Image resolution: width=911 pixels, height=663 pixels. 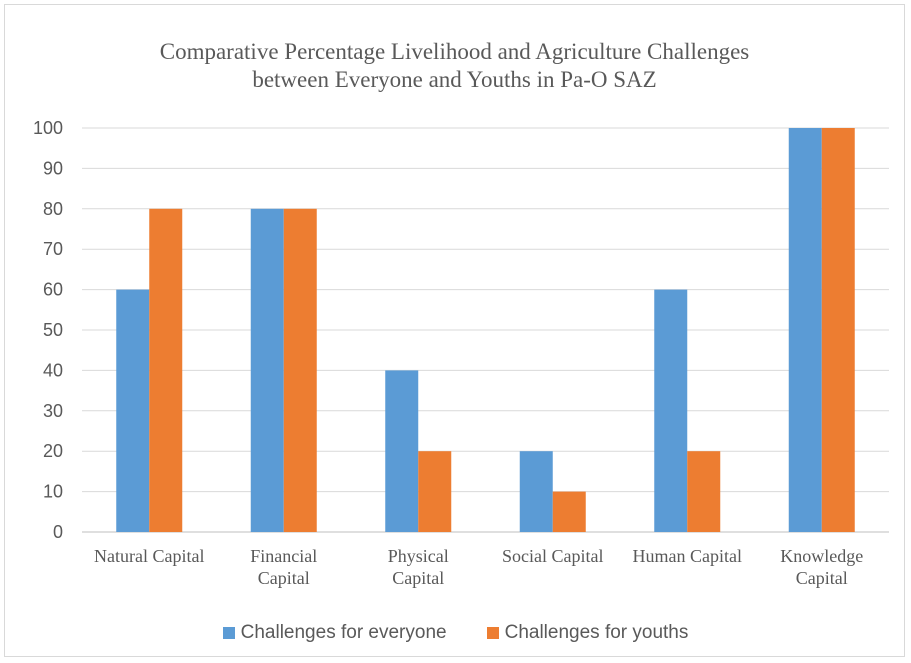 What do you see at coordinates (53, 249) in the screenshot?
I see `y-tick-label: 70` at bounding box center [53, 249].